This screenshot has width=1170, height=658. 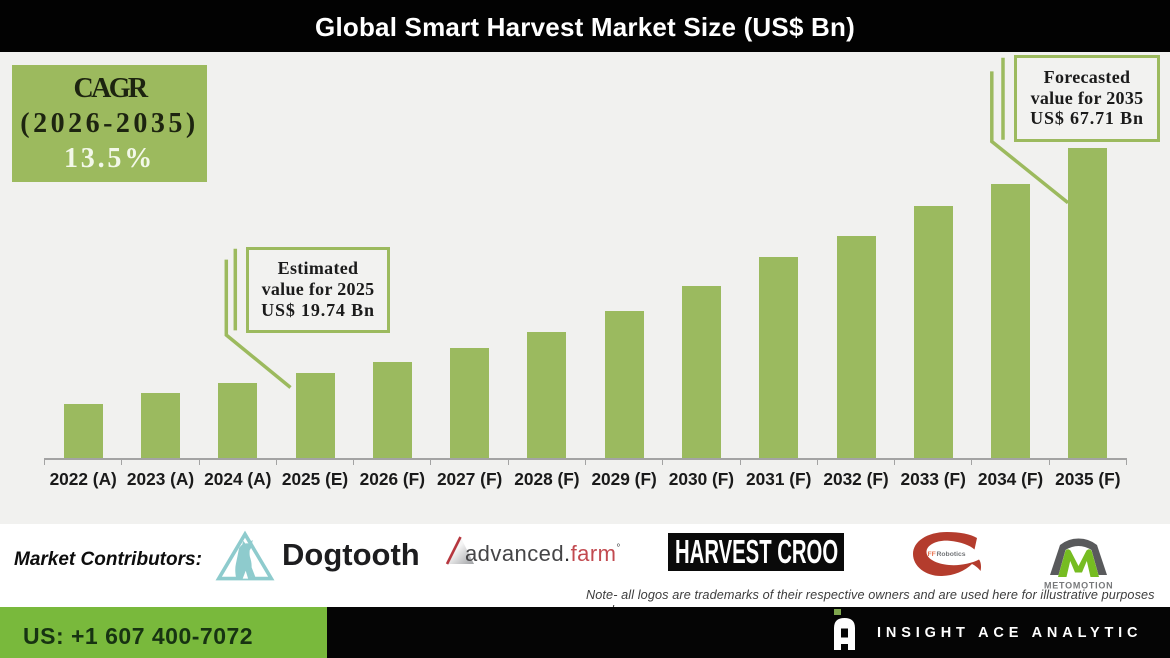 What do you see at coordinates (951, 554) in the screenshot?
I see `svg-text: Robotics` at bounding box center [951, 554].